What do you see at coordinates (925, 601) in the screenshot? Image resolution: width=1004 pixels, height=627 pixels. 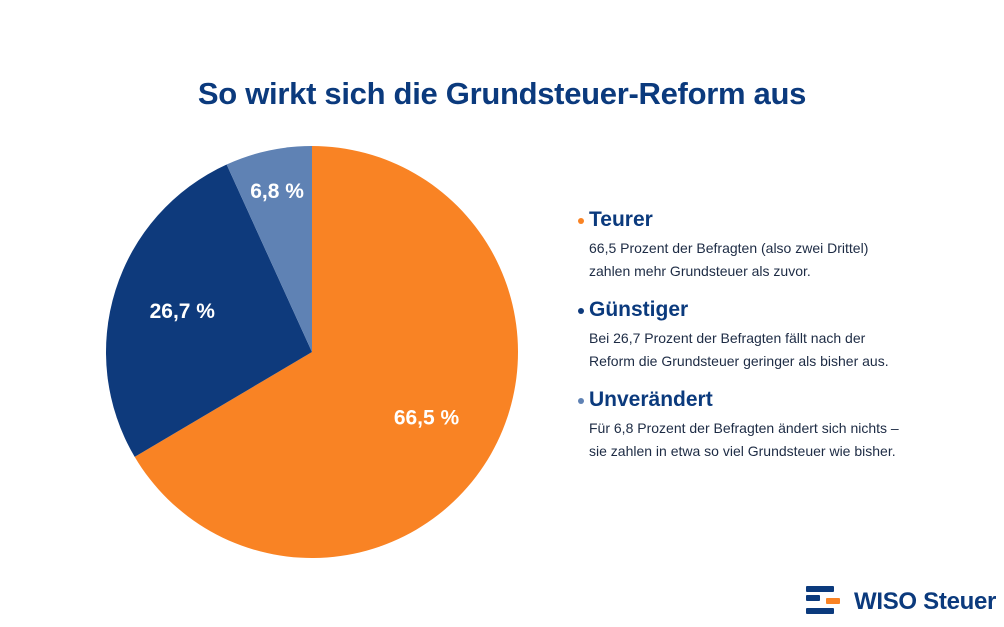 I see `logo-text: WISO Steuer` at bounding box center [925, 601].